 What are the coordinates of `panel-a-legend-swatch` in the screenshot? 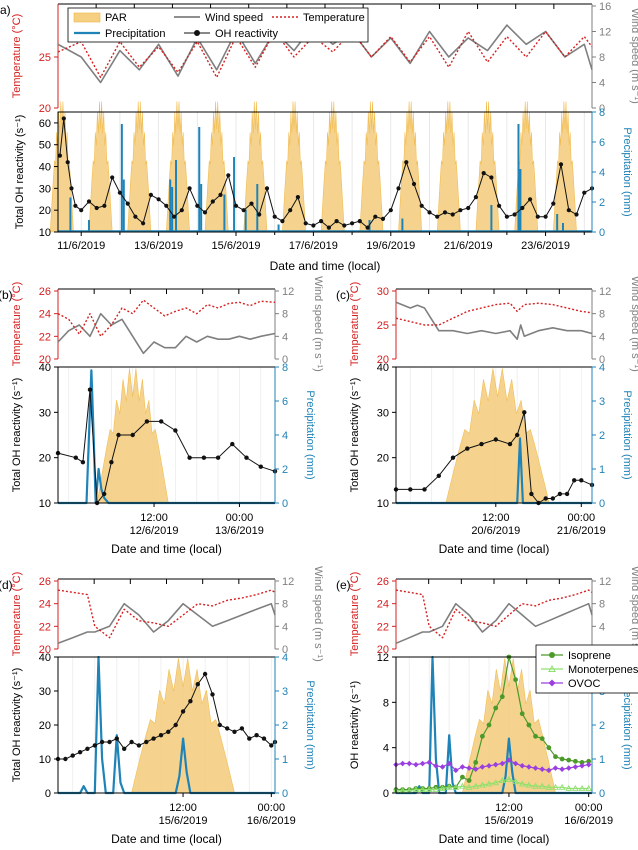 It's located at (87, 17).